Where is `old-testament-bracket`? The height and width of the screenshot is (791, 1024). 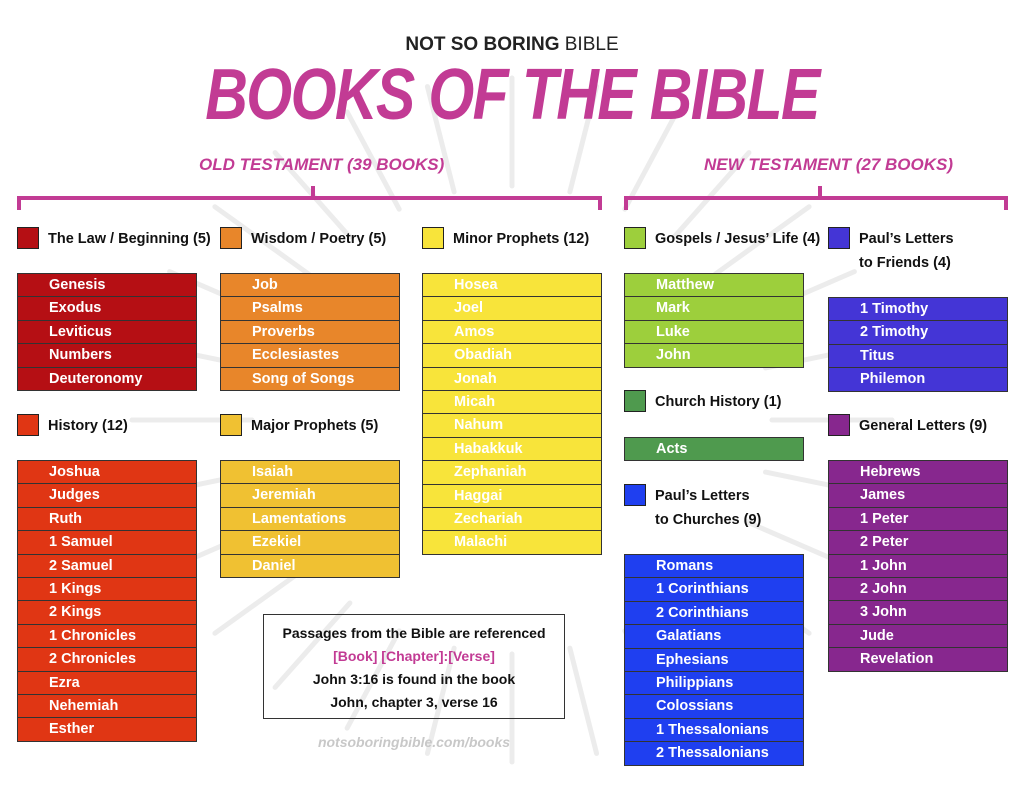 old-testament-bracket is located at coordinates (309, 198).